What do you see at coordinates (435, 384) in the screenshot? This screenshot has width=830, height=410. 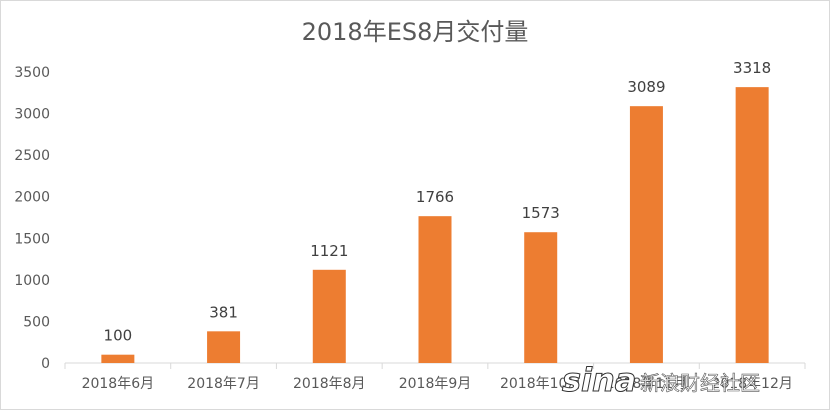 I see `x-tick-label: 2018年9月` at bounding box center [435, 384].